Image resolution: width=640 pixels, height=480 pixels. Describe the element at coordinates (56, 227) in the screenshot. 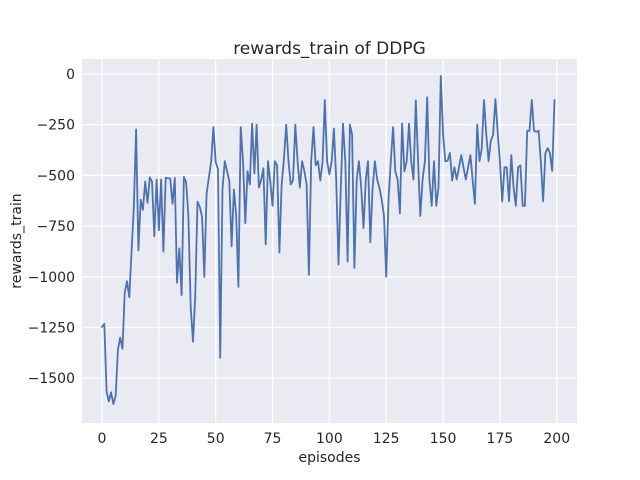

I see `y-tick-label: −750` at that location.